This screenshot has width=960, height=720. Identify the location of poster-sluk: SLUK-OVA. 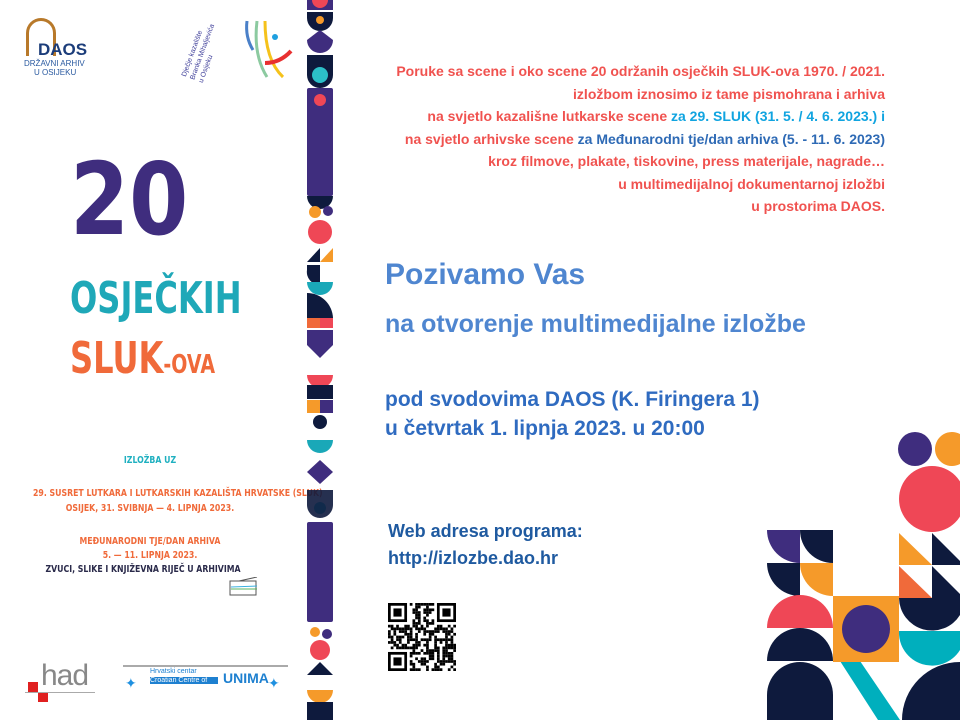
(142, 362).